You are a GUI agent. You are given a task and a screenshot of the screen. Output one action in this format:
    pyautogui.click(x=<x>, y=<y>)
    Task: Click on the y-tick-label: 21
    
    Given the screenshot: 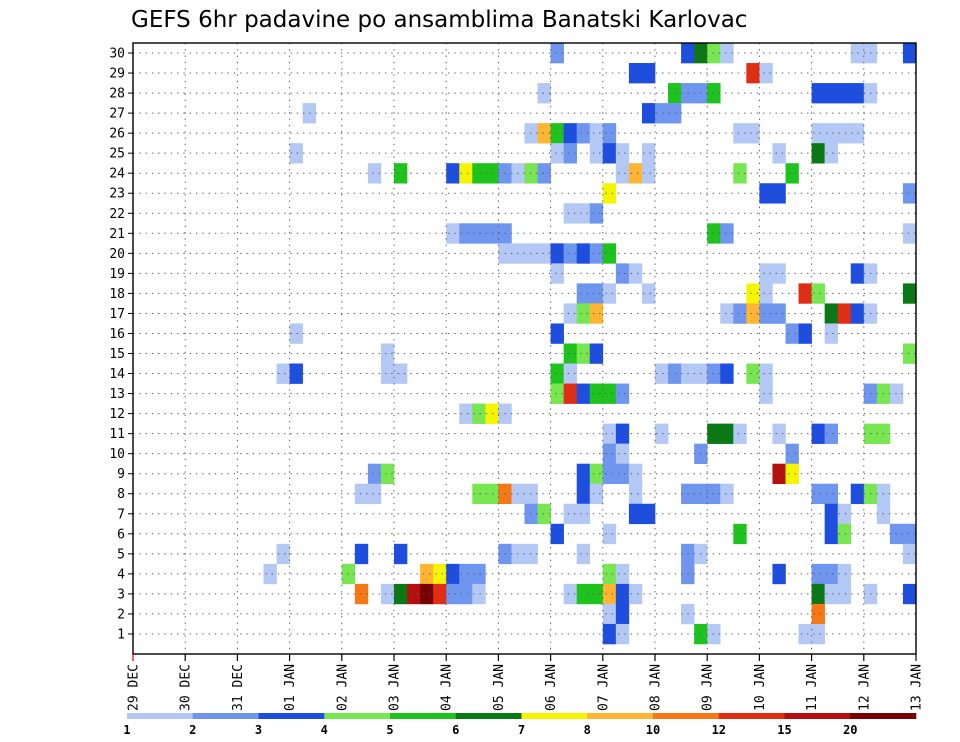 What is the action you would take?
    pyautogui.click(x=117, y=234)
    